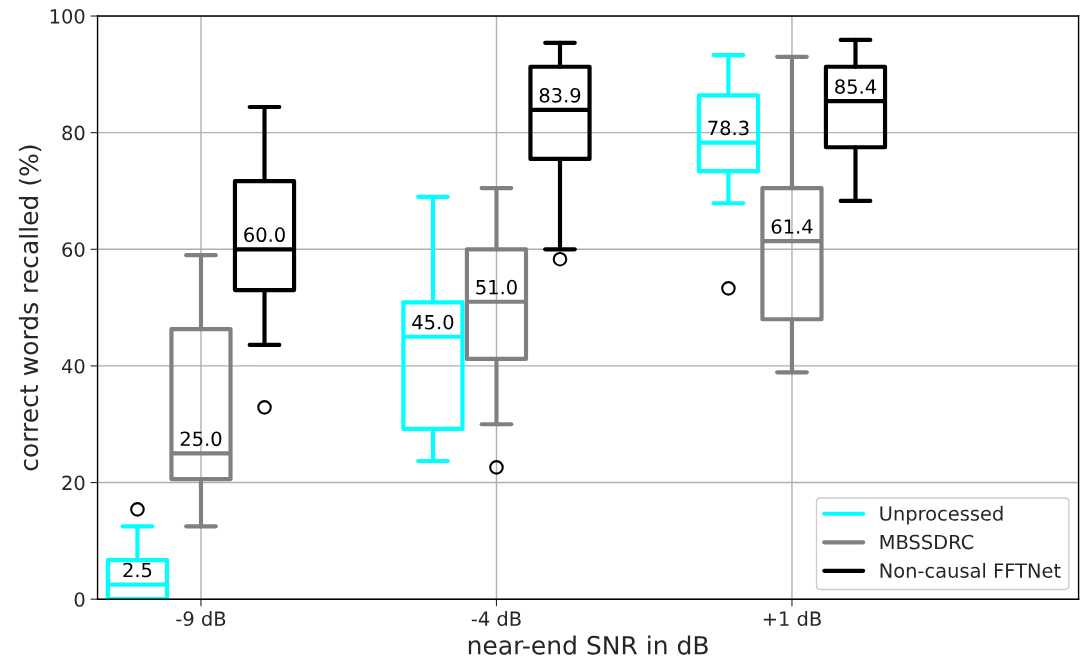 Image resolution: width=1084 pixels, height=668 pixels. I want to click on y-tick-label: 40, so click(73, 366).